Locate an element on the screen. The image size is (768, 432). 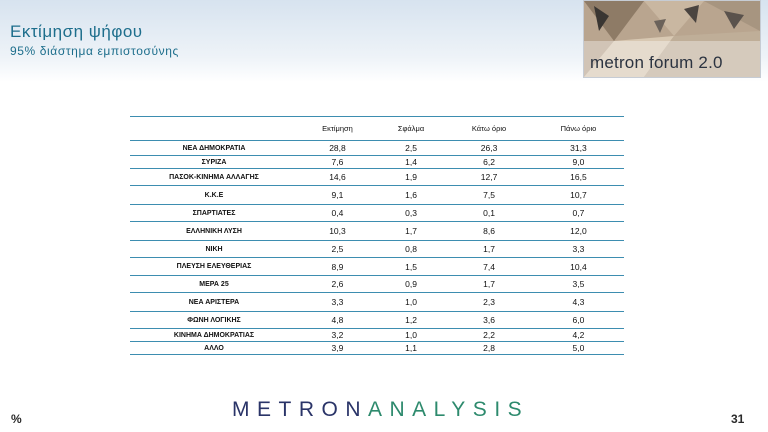
lower-bound-cell: 2,2 is located at coordinates (489, 335).